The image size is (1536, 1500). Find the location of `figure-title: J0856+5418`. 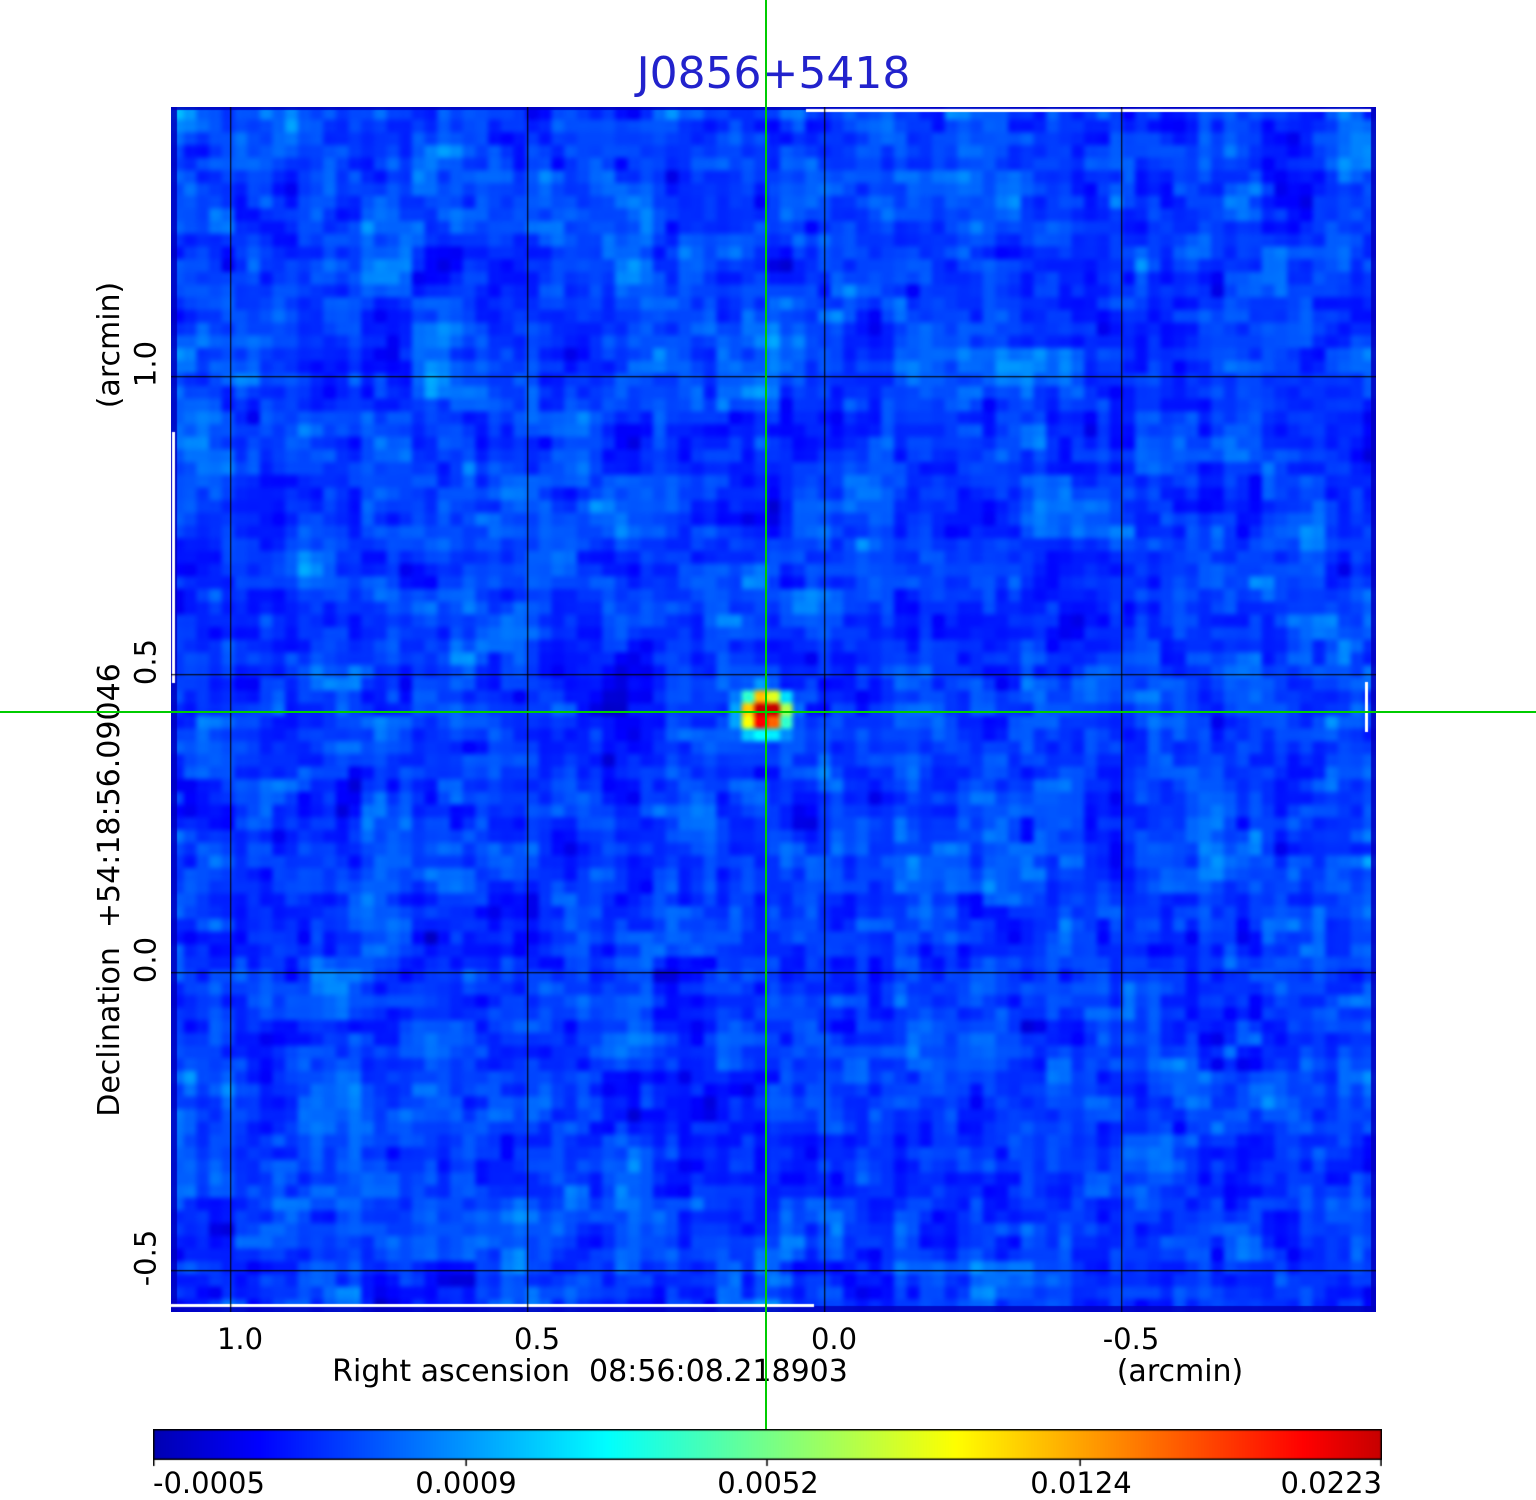

figure-title: J0856+5418 is located at coordinates (773, 73).